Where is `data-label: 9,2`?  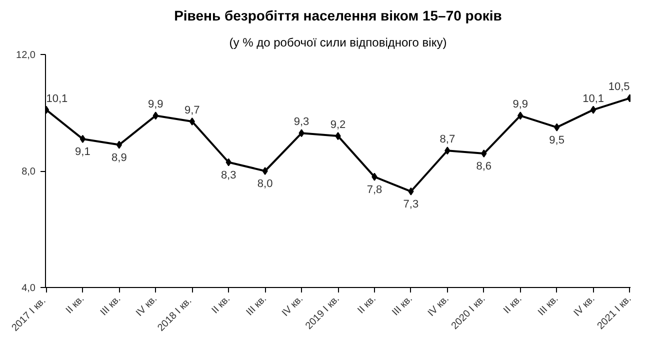
data-label: 9,2 is located at coordinates (338, 125).